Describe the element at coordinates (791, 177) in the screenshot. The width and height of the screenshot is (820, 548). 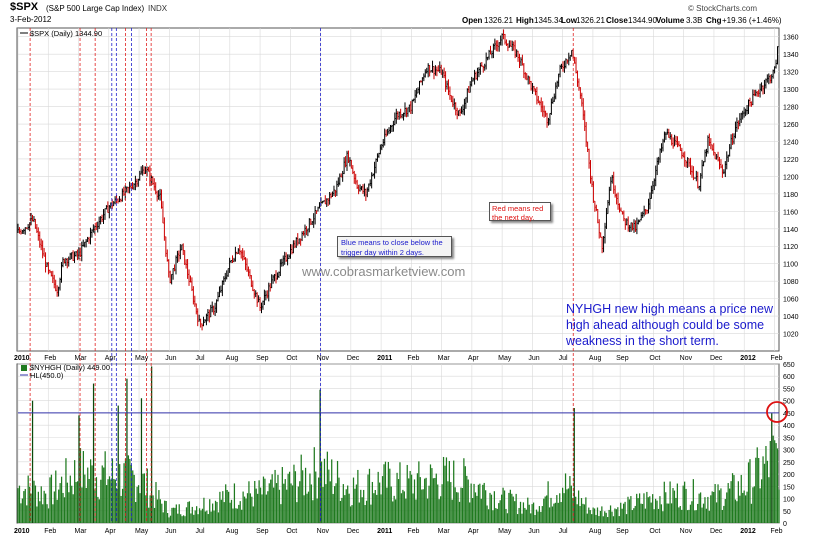
I see `price-ytick-label: 1200` at that location.